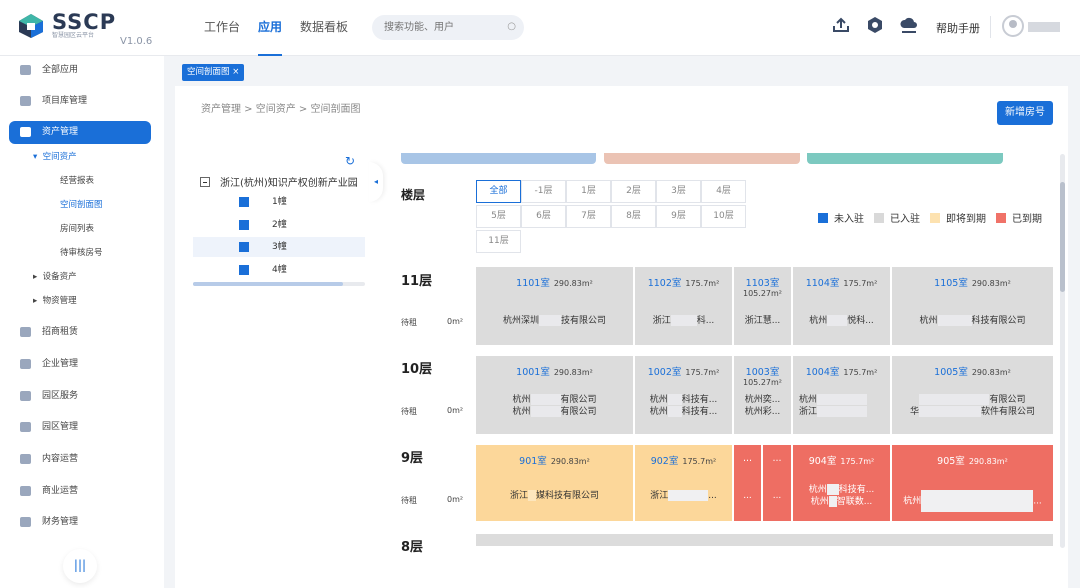  I want to click on room-number: 901室, so click(533, 461).